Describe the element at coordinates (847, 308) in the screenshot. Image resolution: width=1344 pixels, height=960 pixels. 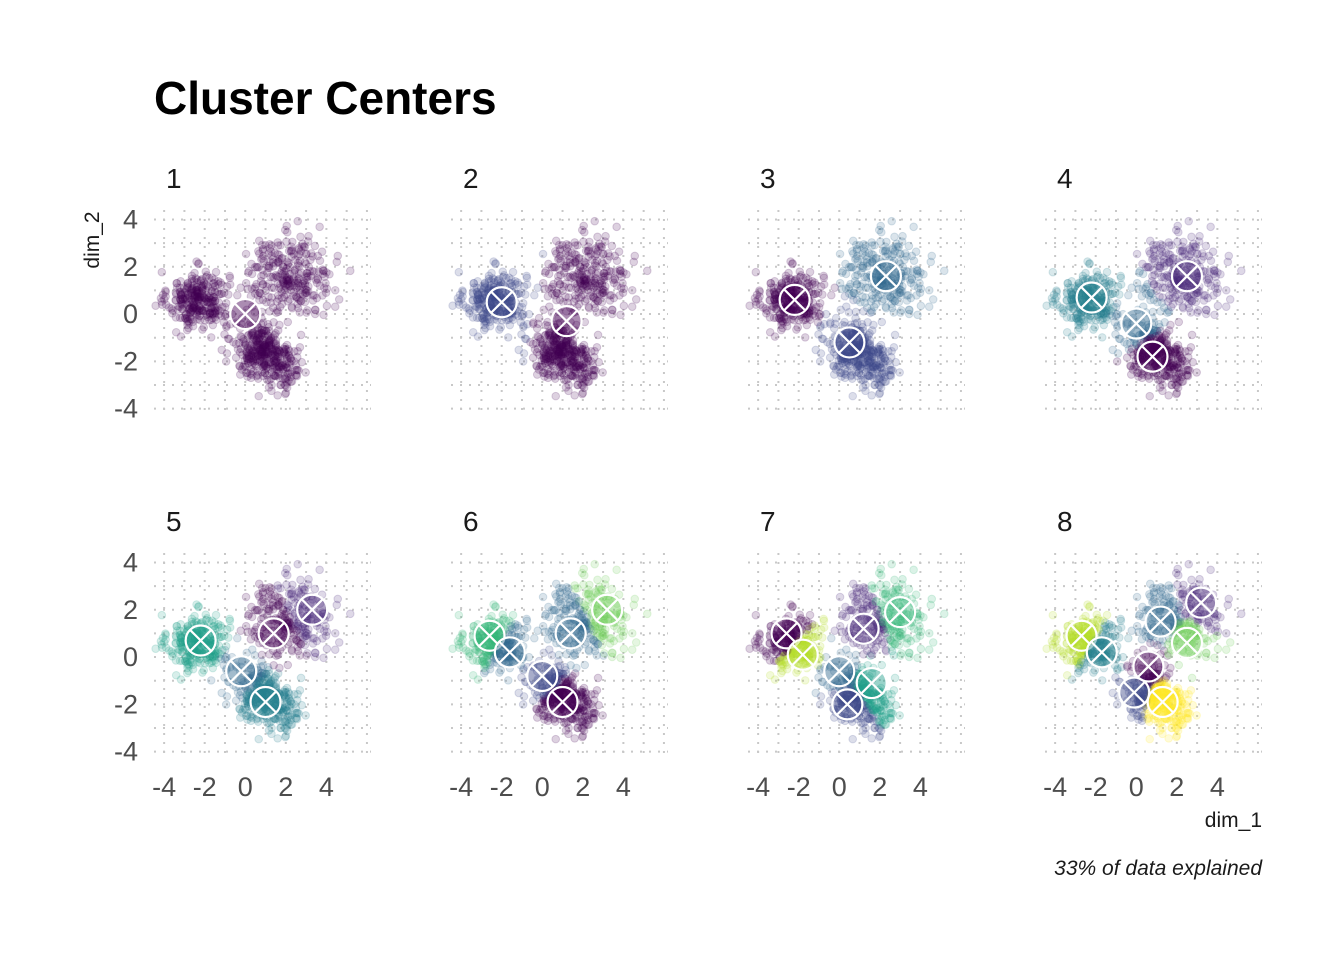
I see `data-points` at that location.